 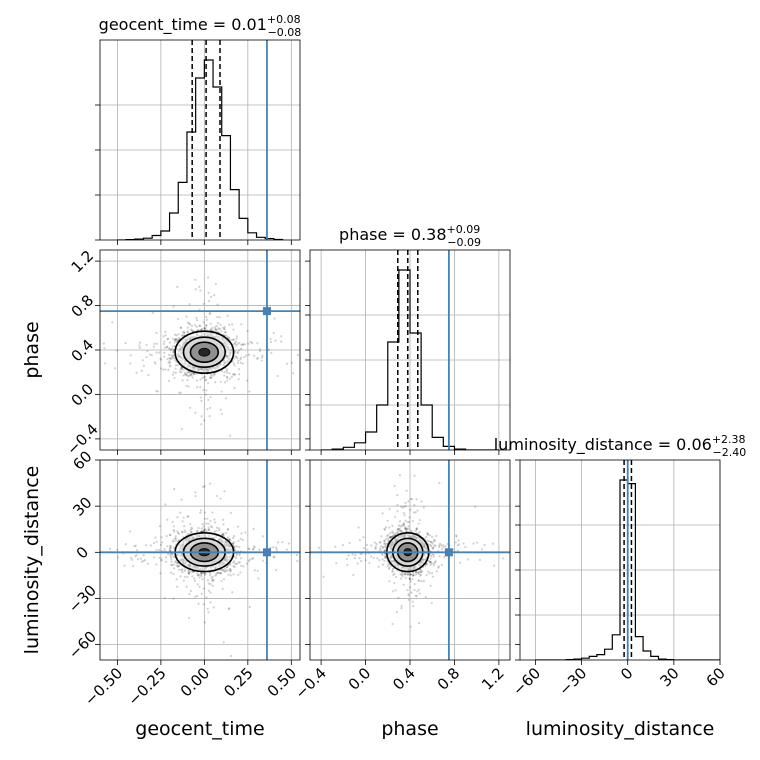 I want to click on title-main: luminosity_distance = 0.06, so click(x=603, y=445).